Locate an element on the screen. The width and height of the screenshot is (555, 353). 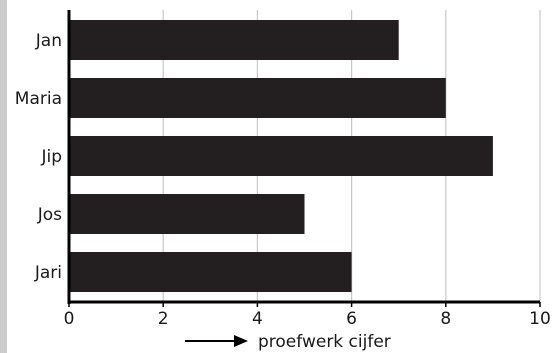
x-axis-title: proefwerk cijfer is located at coordinates (324, 342).